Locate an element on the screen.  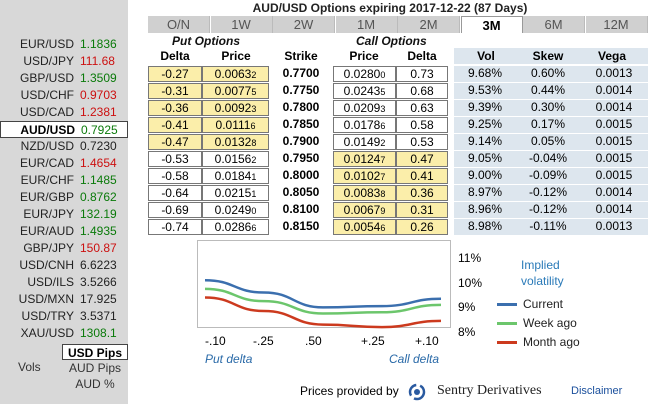
put-delta-cell: -0.31 is located at coordinates (175, 91).